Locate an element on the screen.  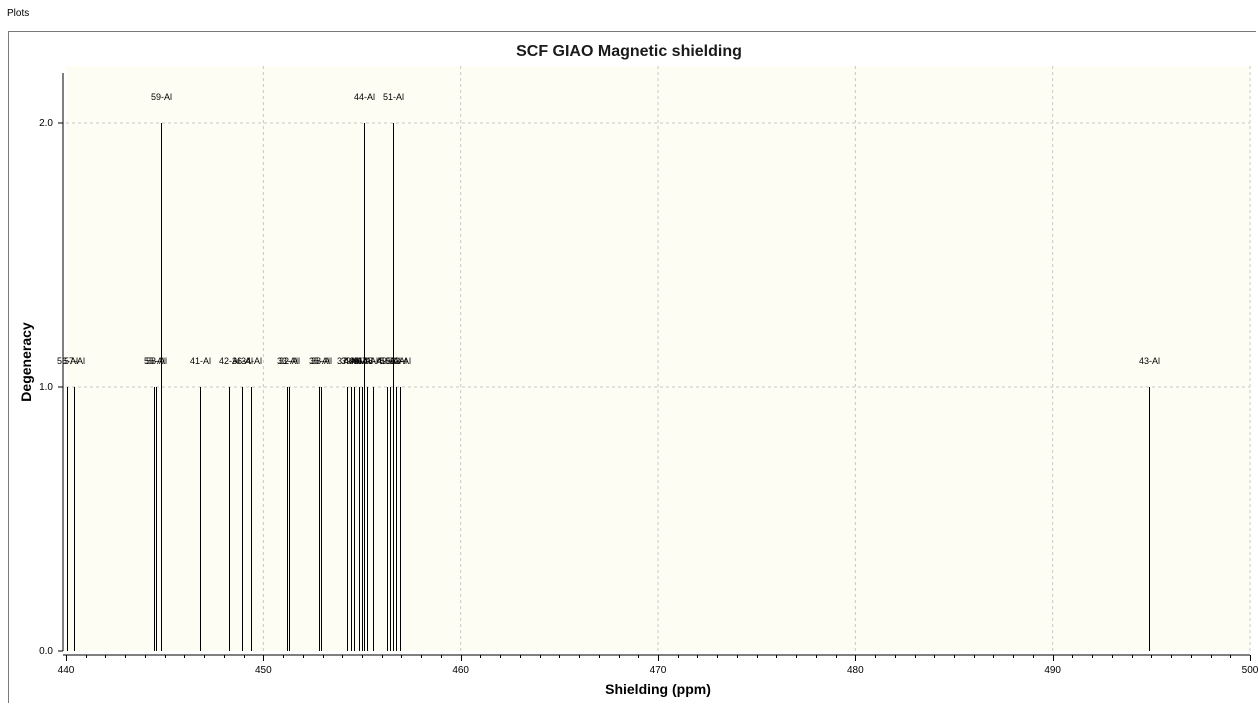
x-tick-label: 490 is located at coordinates (1052, 670).